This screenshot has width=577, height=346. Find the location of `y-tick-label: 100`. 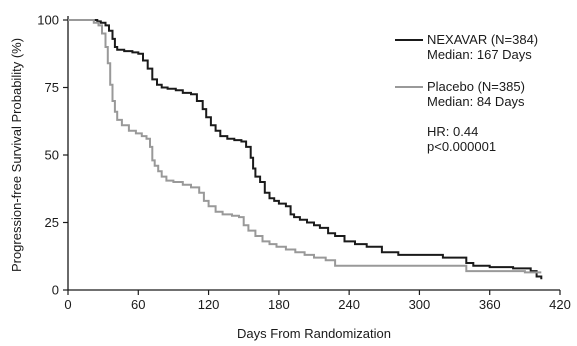

y-tick-label: 100 is located at coordinates (48, 20).